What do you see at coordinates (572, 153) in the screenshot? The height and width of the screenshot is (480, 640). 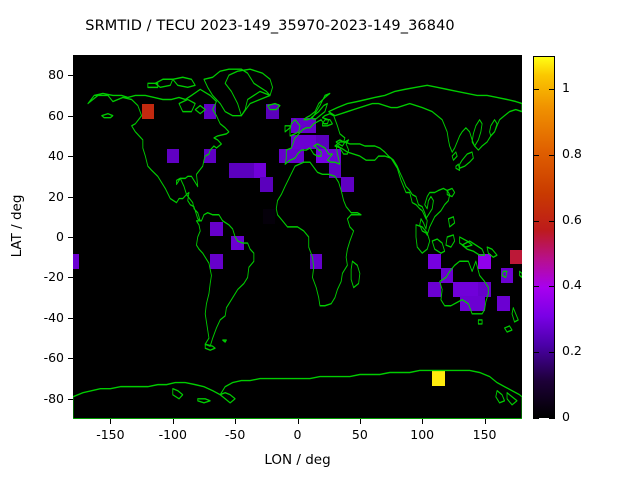 I see `colorbar-tick-label: 0.8` at bounding box center [572, 153].